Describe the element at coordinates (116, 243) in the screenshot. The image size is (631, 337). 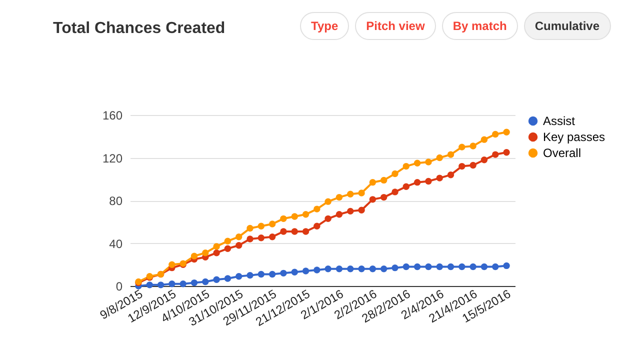
I see `y-tick-label: 40` at that location.